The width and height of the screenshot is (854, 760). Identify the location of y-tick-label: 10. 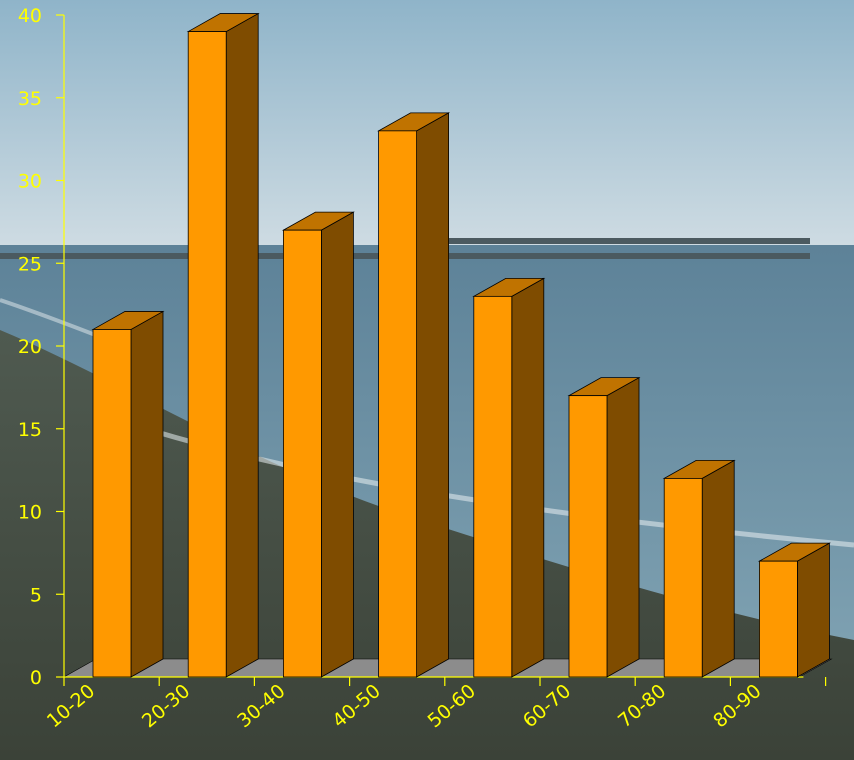
(30, 513).